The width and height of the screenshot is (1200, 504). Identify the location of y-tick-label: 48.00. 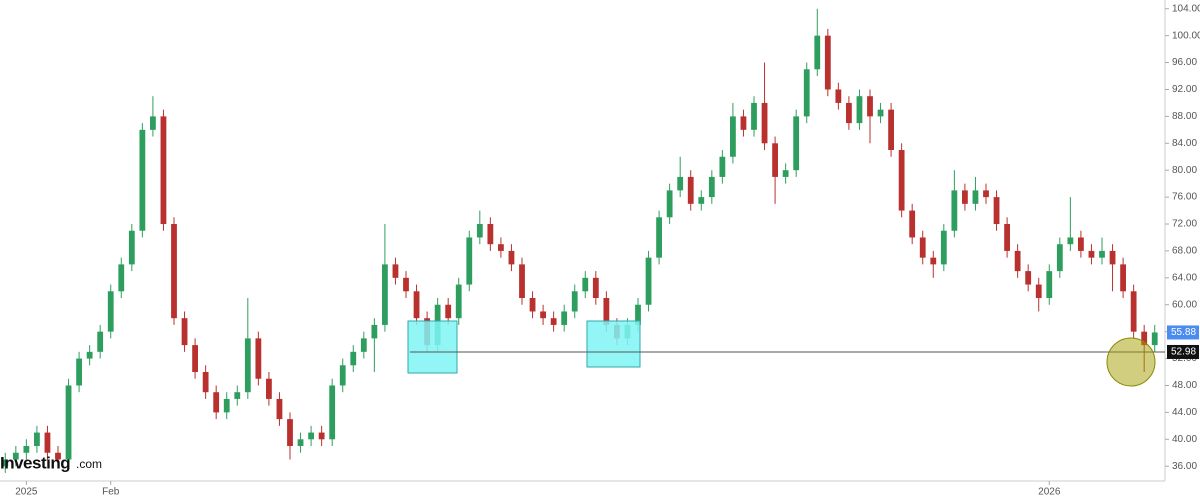
(1184, 385).